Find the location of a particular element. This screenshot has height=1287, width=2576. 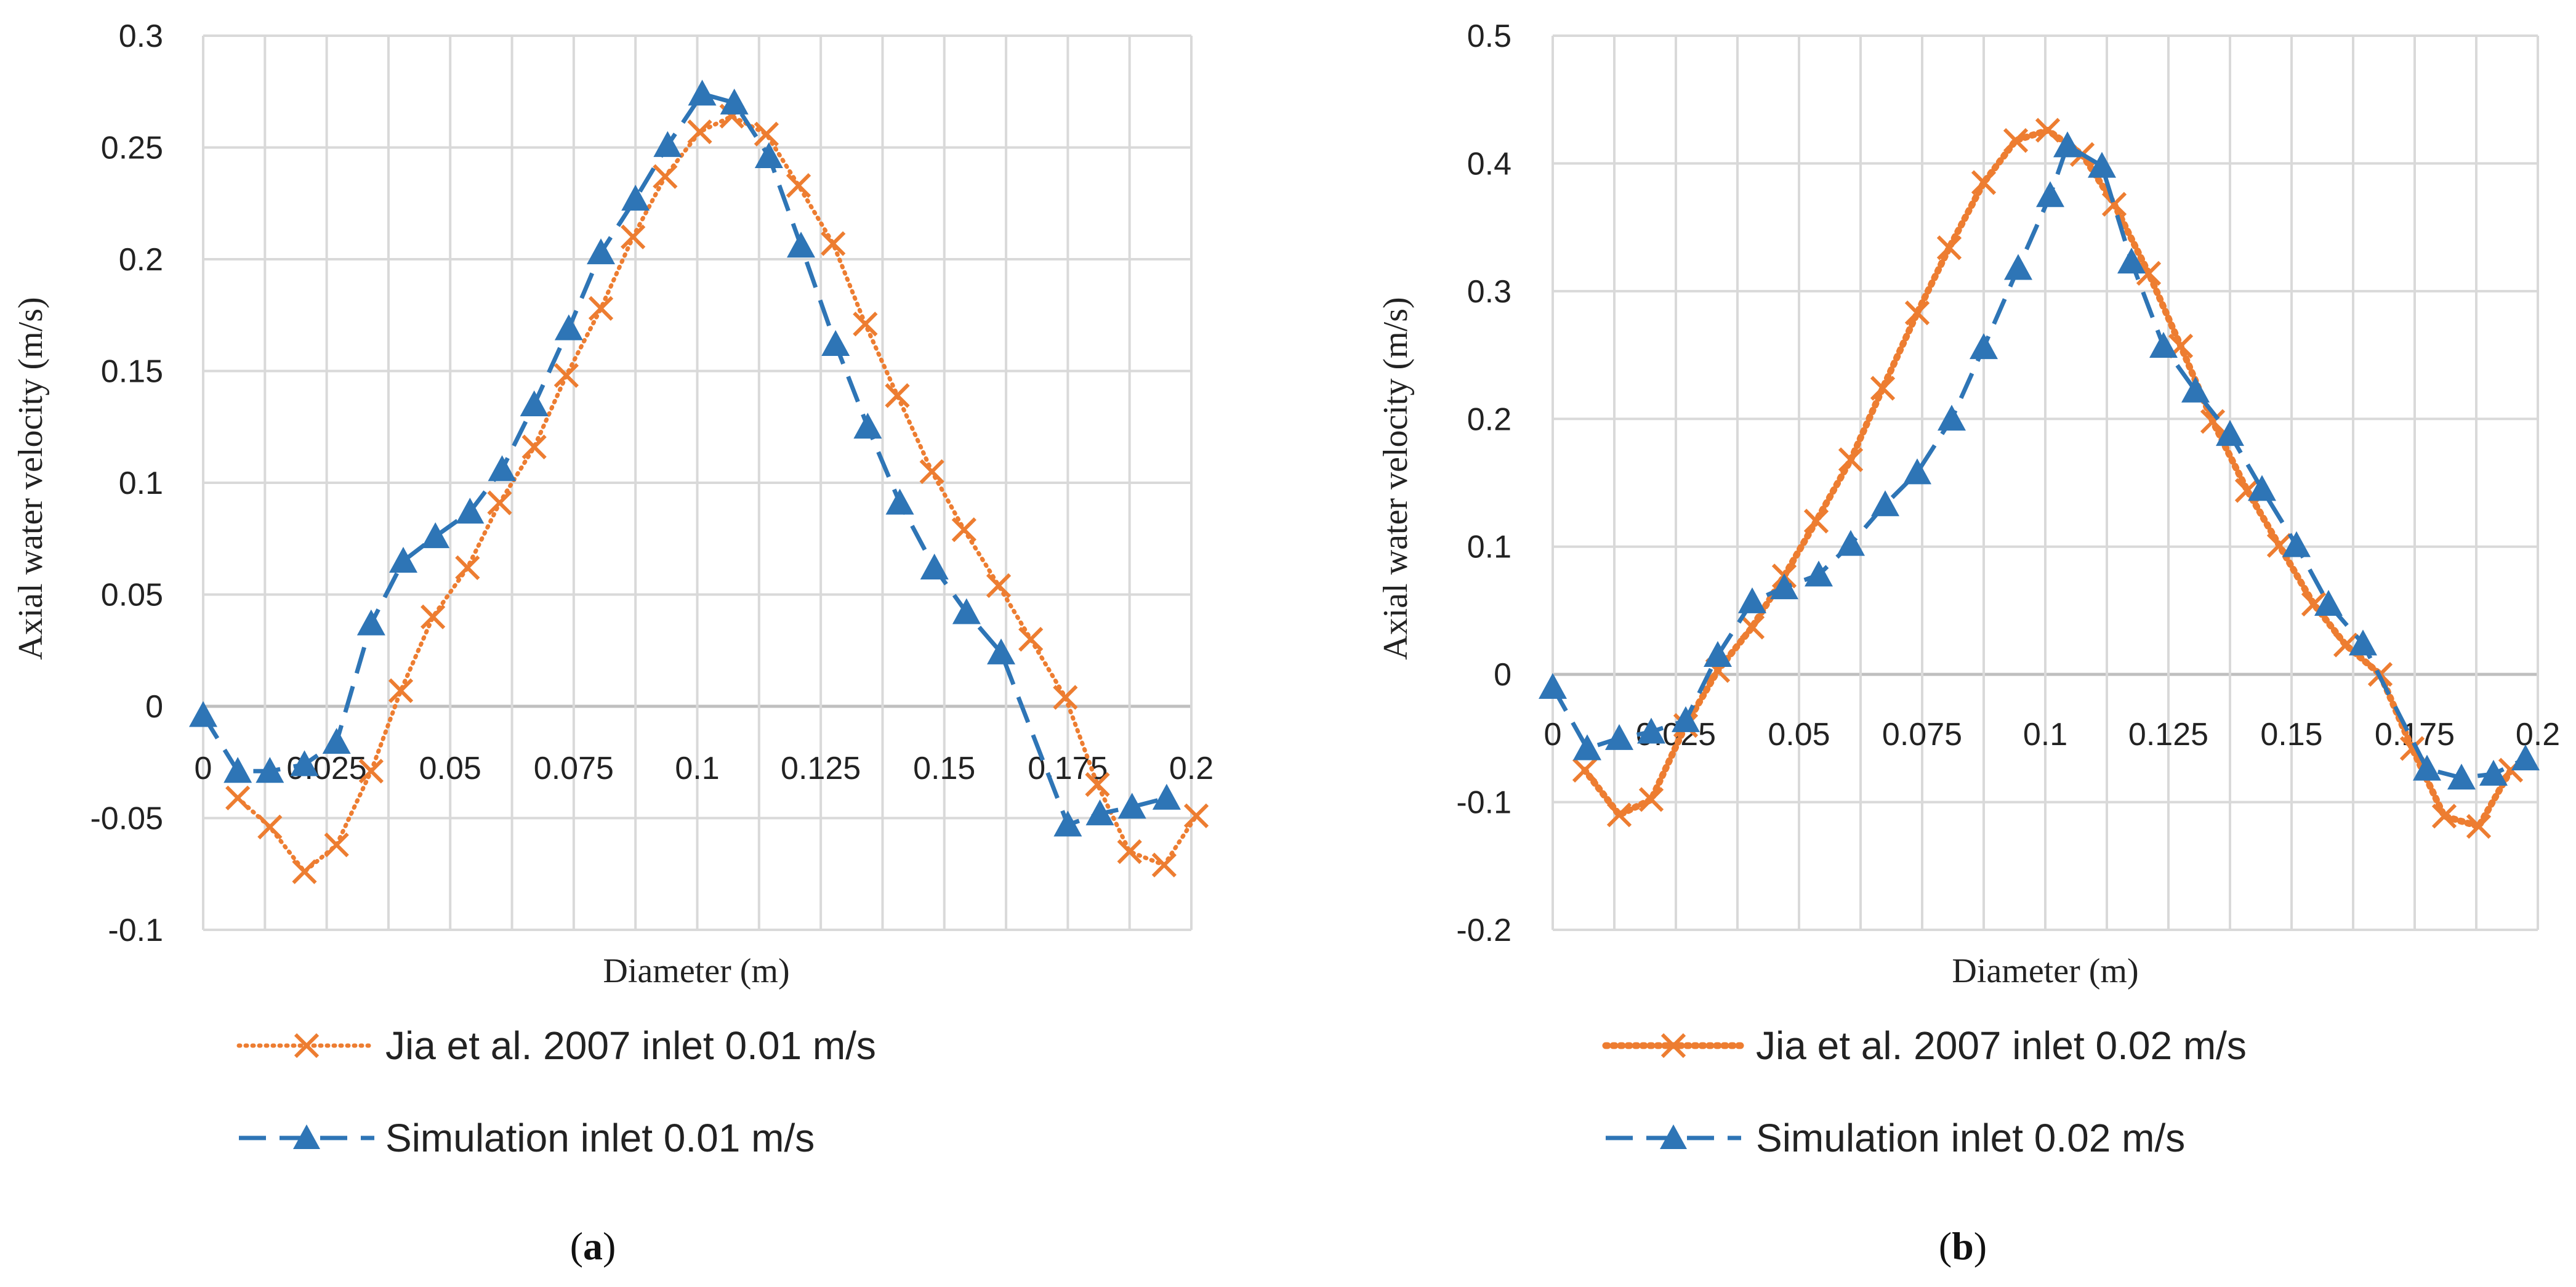

y-tick-label: 0.25 is located at coordinates (132, 148).